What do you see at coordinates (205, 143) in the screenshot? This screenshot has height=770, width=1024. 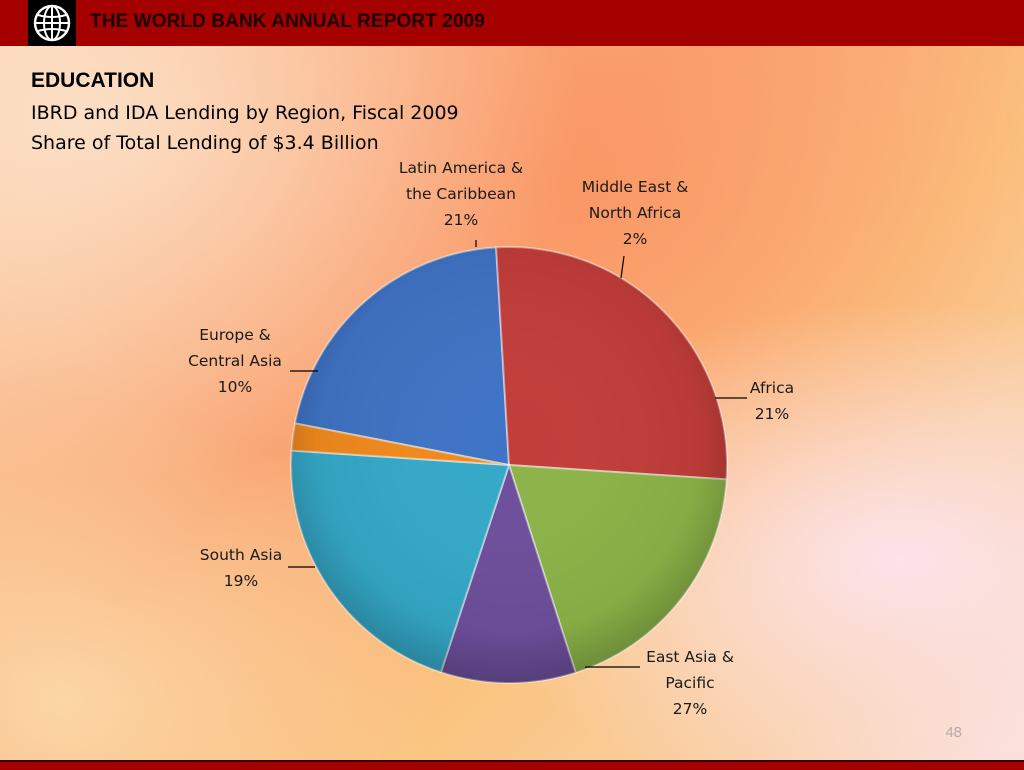 I see `chart-subtitle: Share of Total Lending of $3.4 Billion` at bounding box center [205, 143].